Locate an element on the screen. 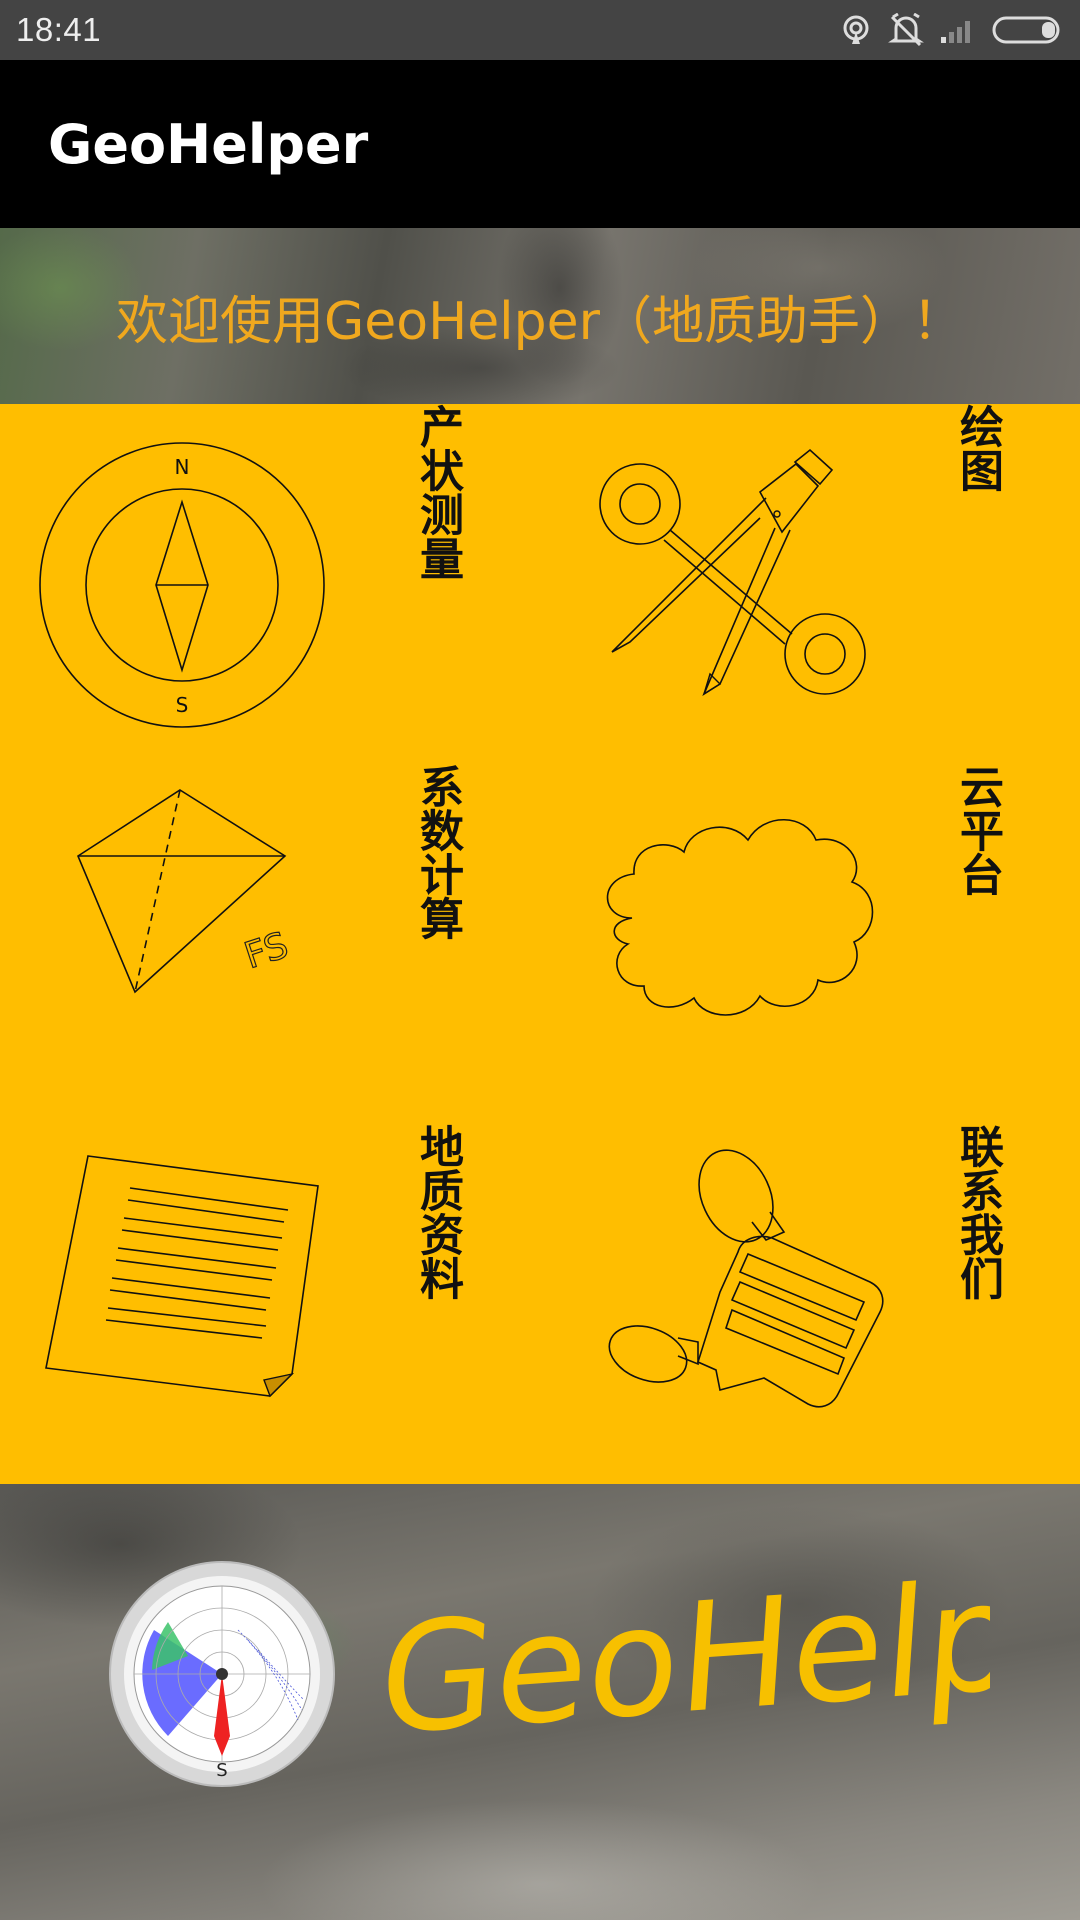 This screenshot has height=1920, width=1080. status-bar: 18:41 is located at coordinates (540, 30).